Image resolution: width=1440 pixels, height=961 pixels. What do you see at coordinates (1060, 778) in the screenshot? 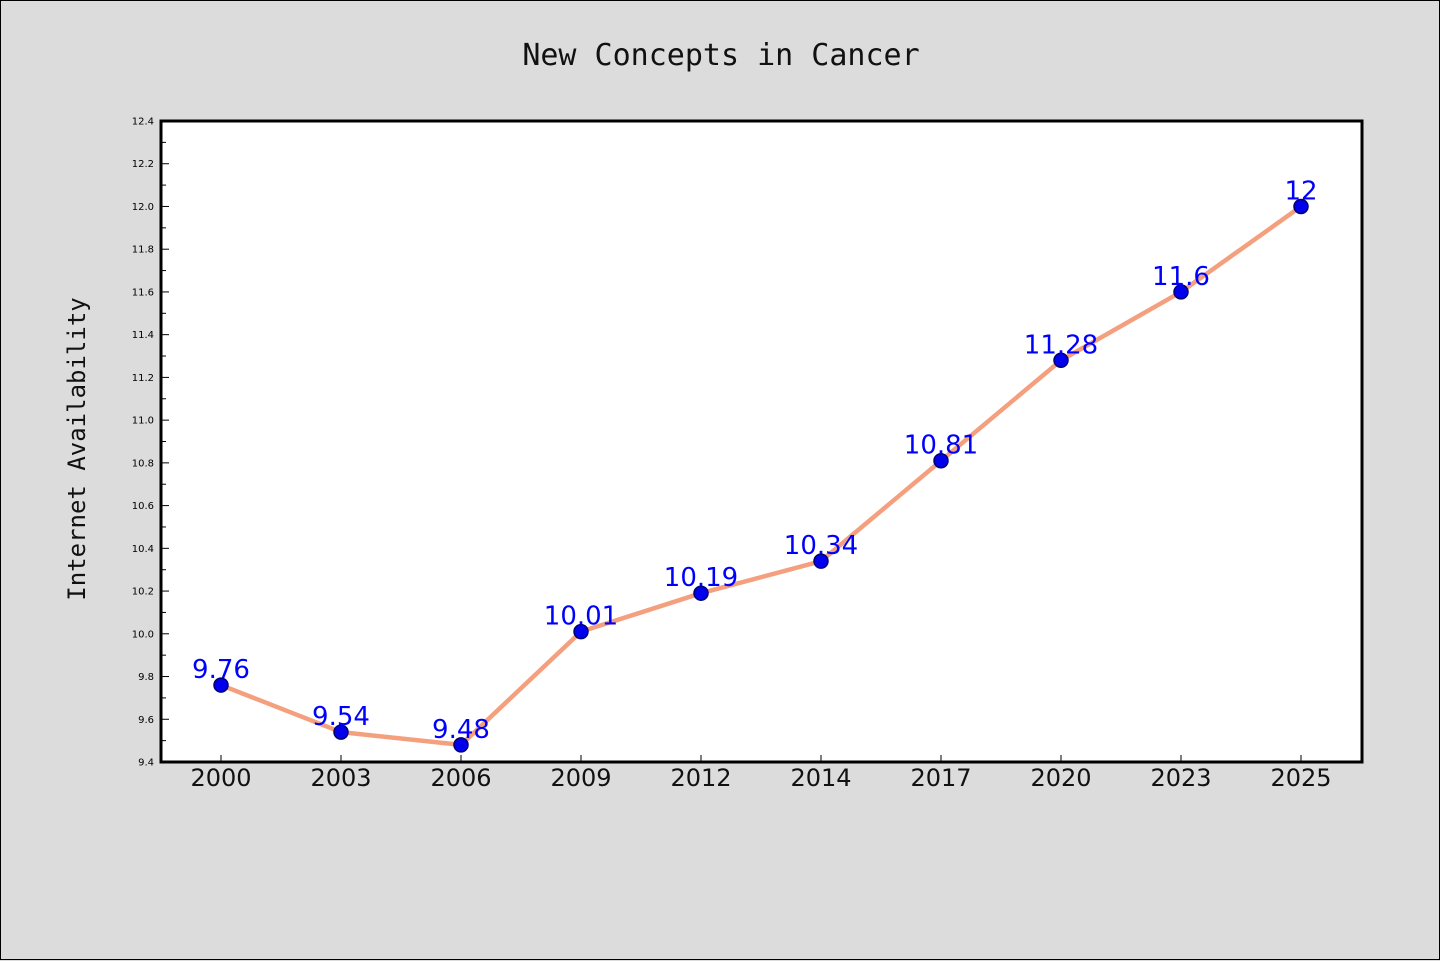
I see `x-tick-label: 2020` at bounding box center [1060, 778].